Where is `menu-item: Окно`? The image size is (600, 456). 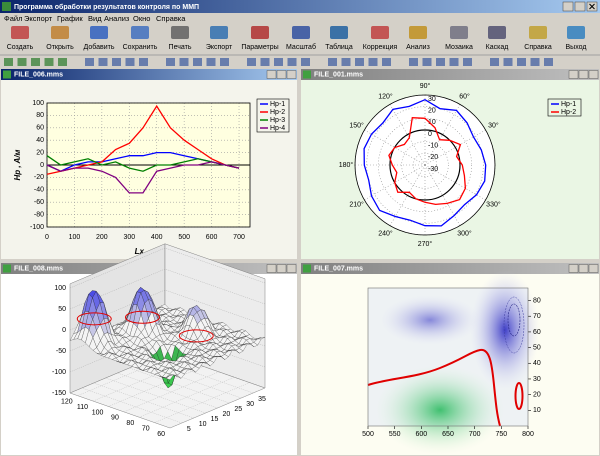 menu-item: Окно is located at coordinates (141, 18).